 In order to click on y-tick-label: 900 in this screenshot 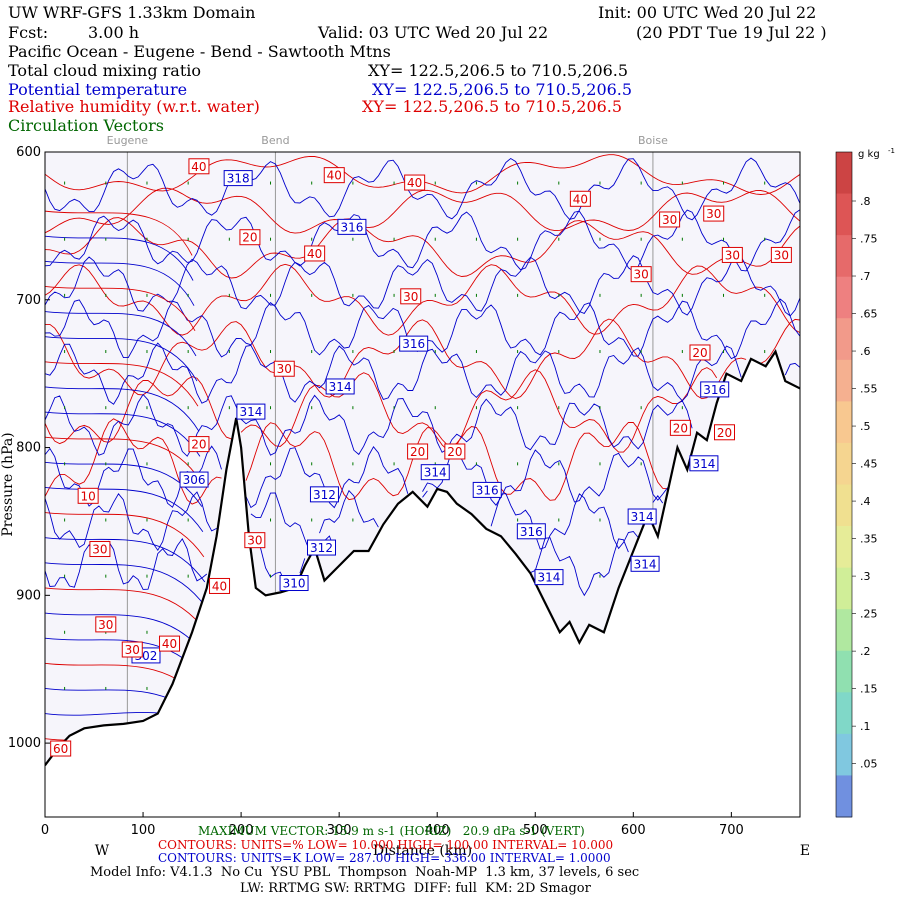, I will do `click(28, 595)`.